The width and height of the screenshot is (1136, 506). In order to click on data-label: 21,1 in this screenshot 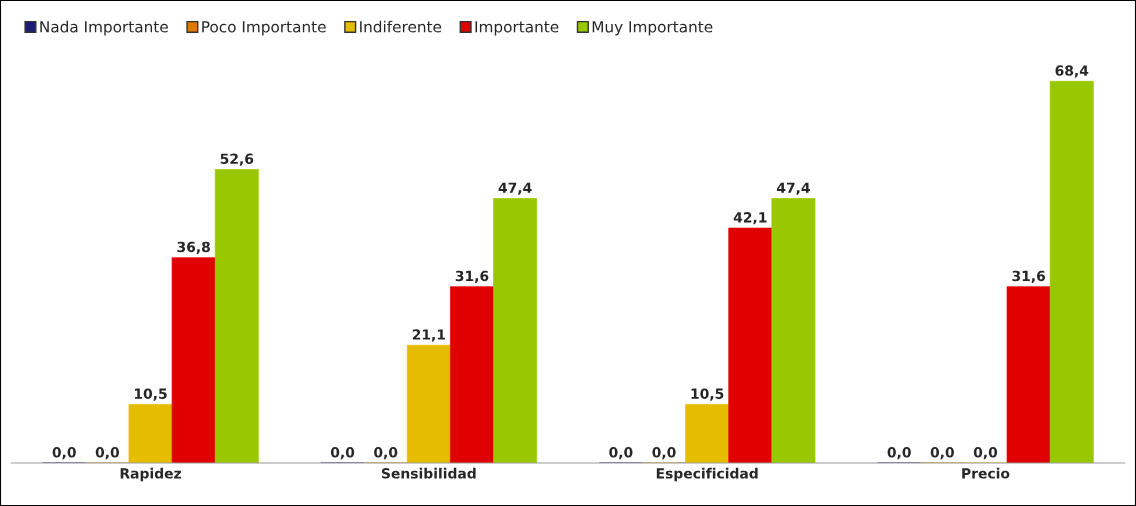, I will do `click(429, 335)`.